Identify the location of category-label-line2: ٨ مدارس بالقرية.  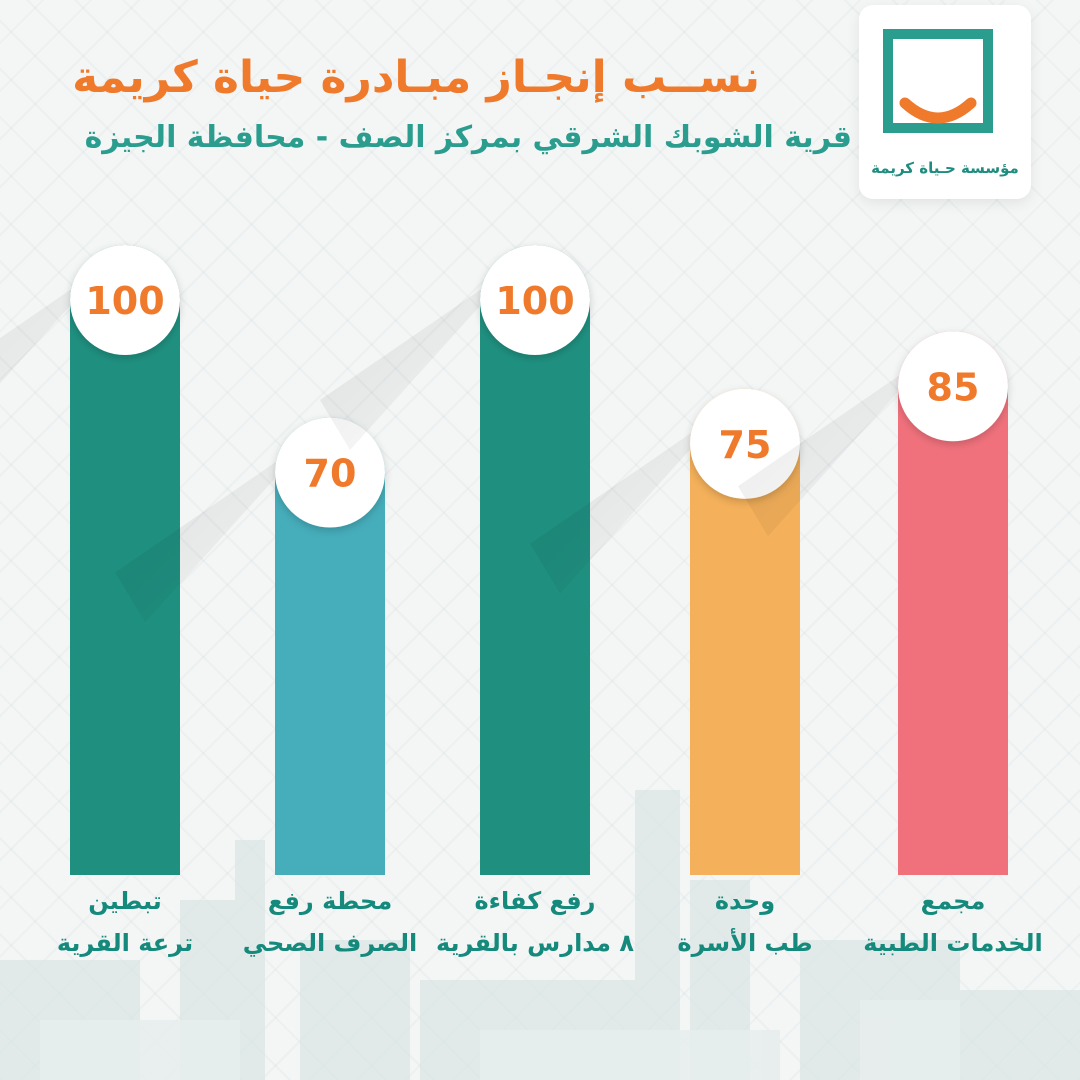
(535, 943).